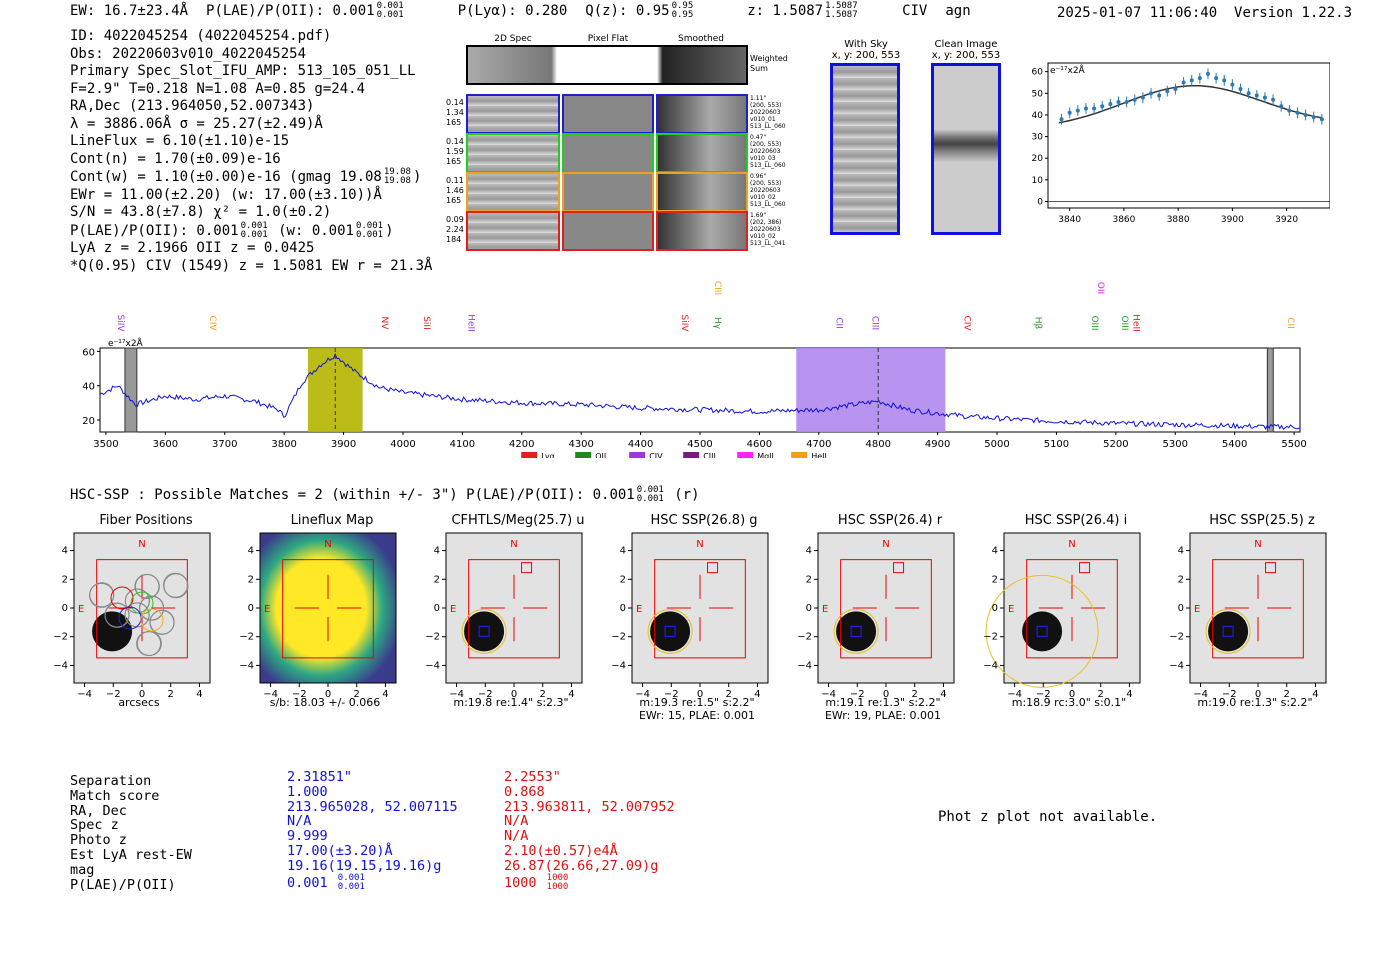 The image size is (1400, 953). I want to click on image-subtitle: EWr: 15, PLAE: 0.001, so click(697, 715).